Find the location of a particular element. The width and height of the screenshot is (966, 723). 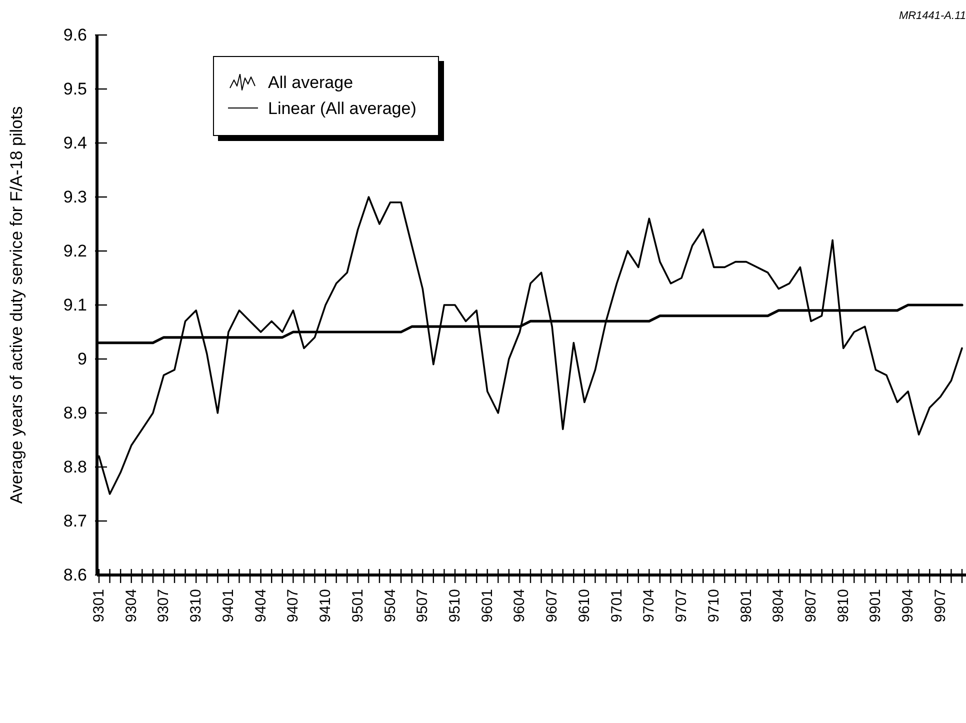

x-tick-label: 9507 is located at coordinates (423, 605).